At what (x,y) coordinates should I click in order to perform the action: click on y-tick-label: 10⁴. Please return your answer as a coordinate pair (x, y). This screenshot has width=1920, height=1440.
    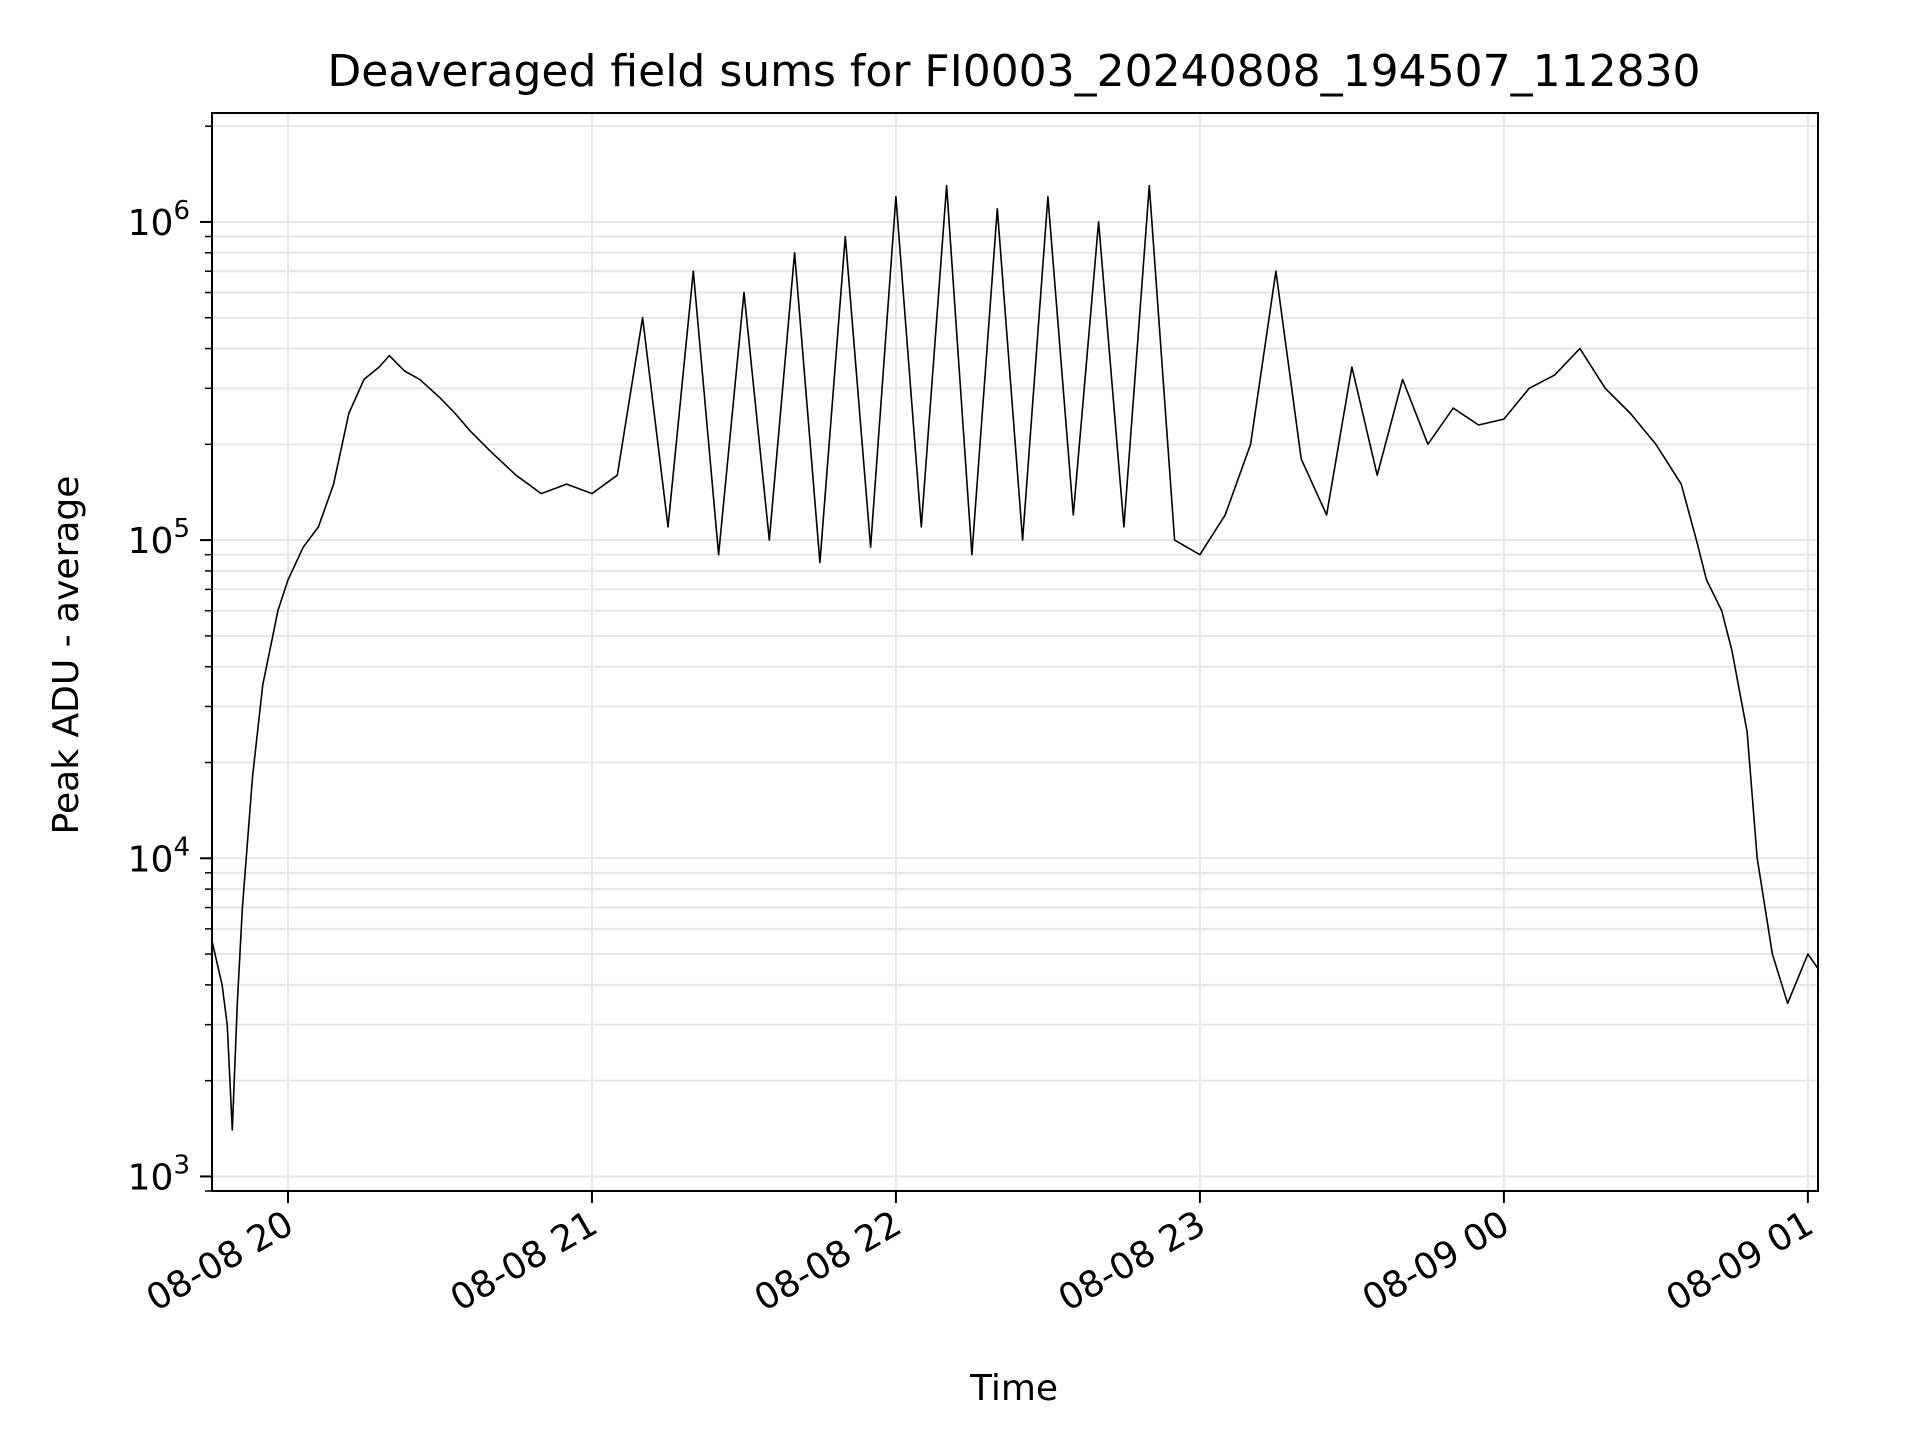
    Looking at the image, I should click on (159, 856).